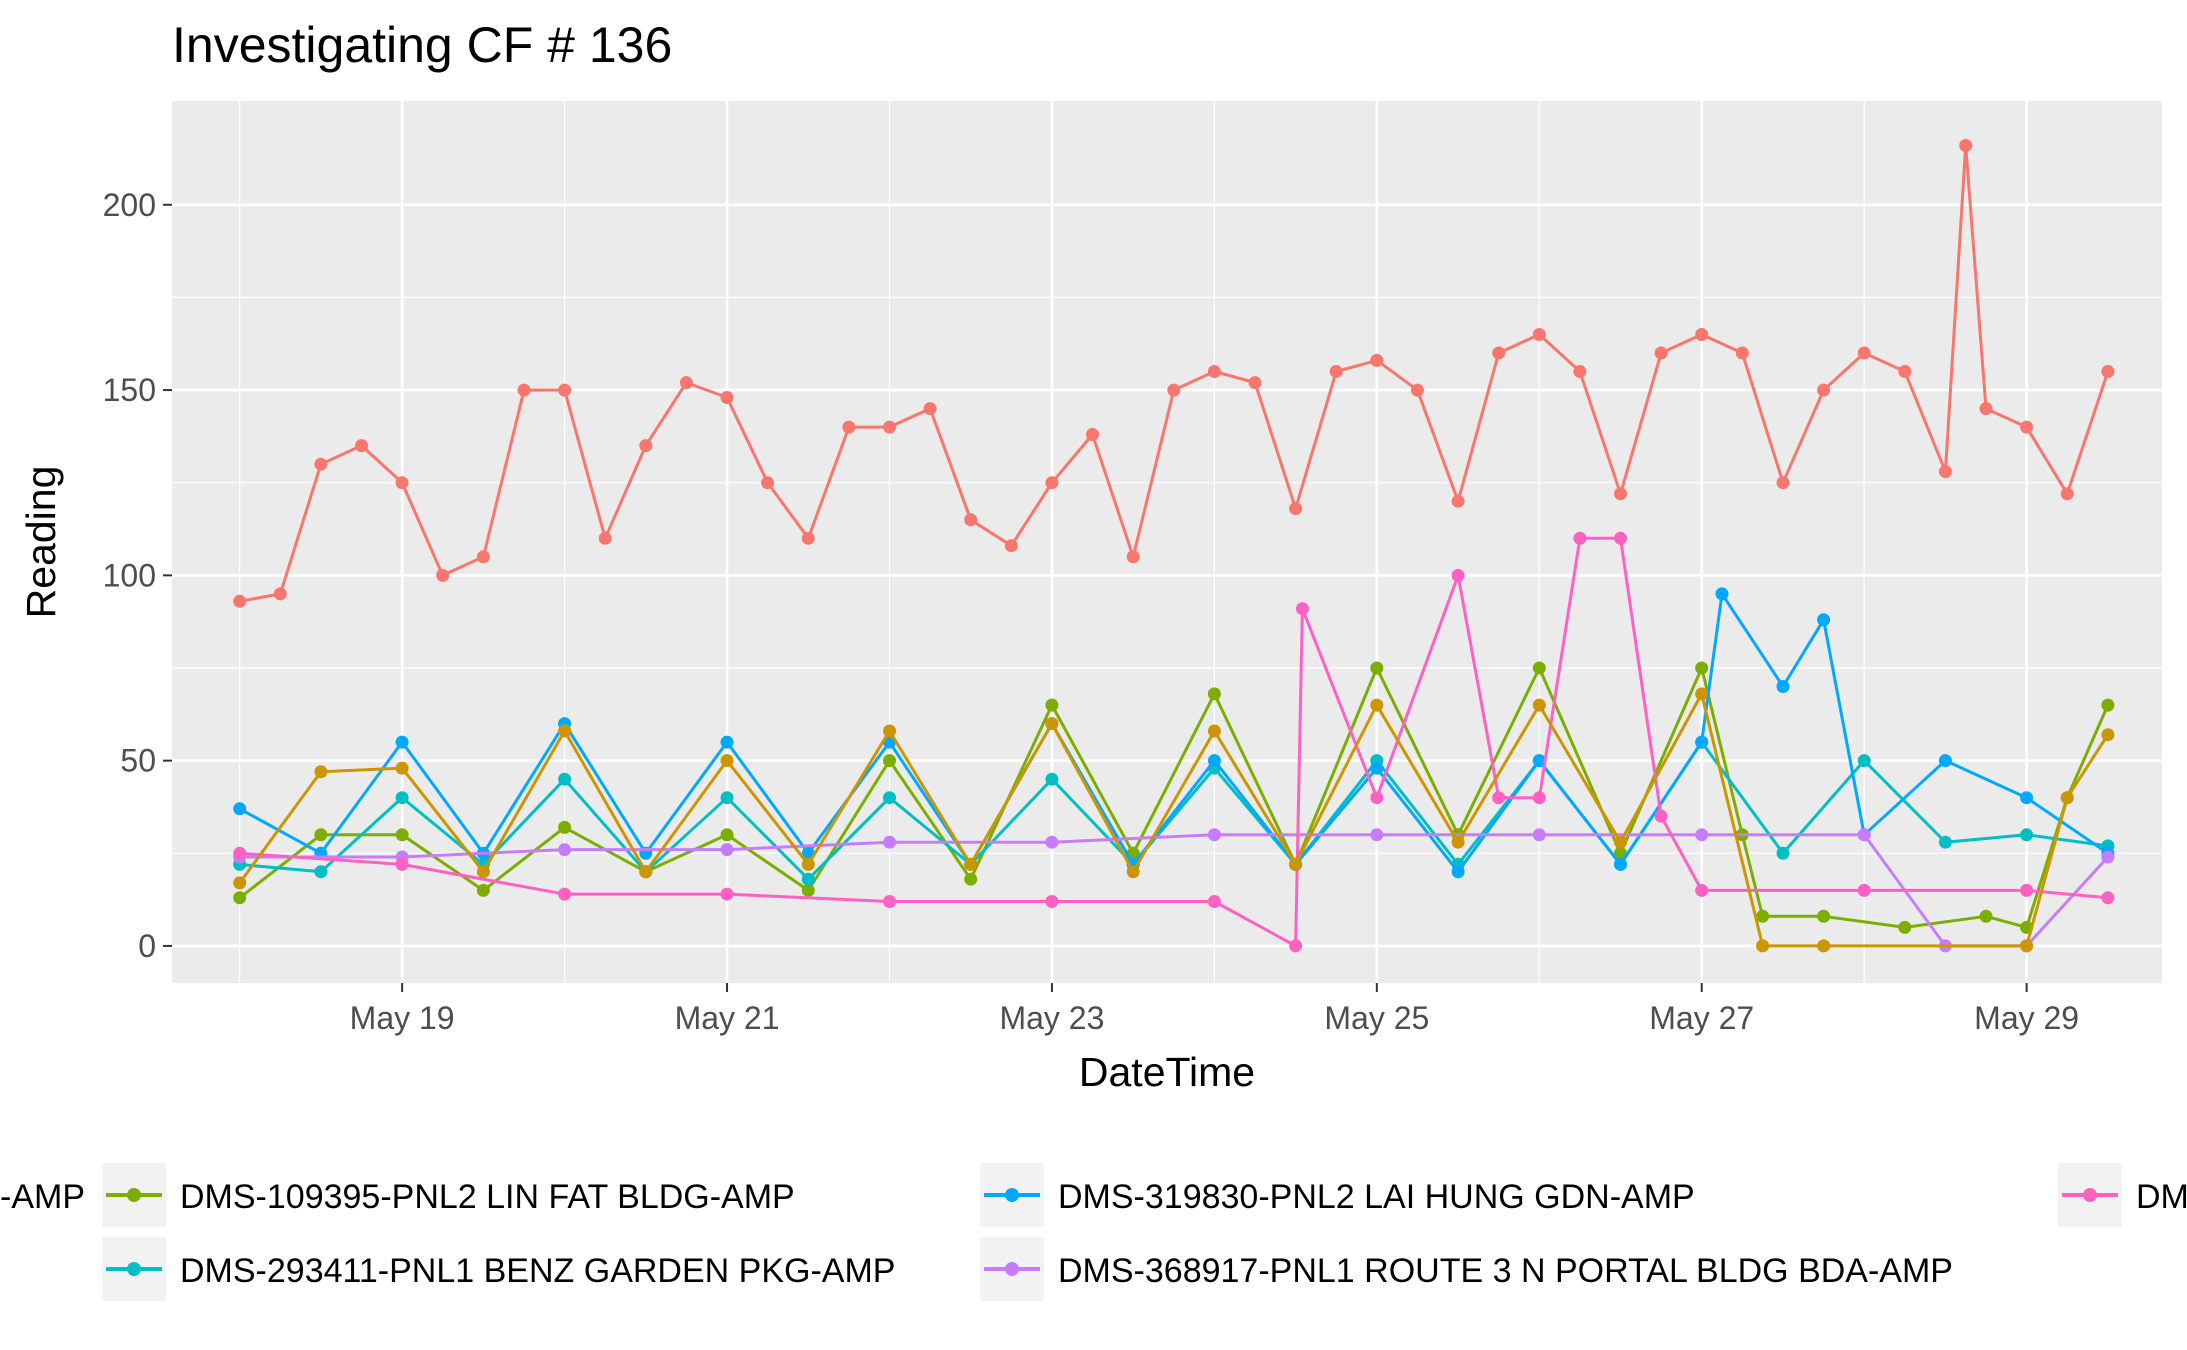 This screenshot has width=2187, height=1350. Describe the element at coordinates (448, 1195) in the screenshot. I see `legend-item-1: DMS-109395-PNL2 LIN FAT BLDG-AMP` at that location.